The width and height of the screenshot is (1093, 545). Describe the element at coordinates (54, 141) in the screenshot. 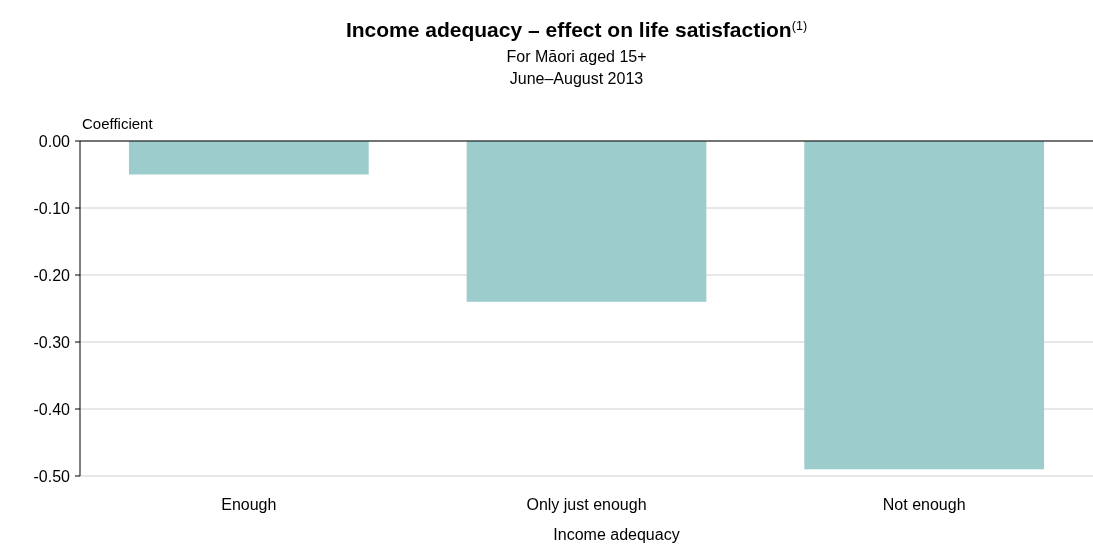

I see `y-tick-label: 0.00` at that location.